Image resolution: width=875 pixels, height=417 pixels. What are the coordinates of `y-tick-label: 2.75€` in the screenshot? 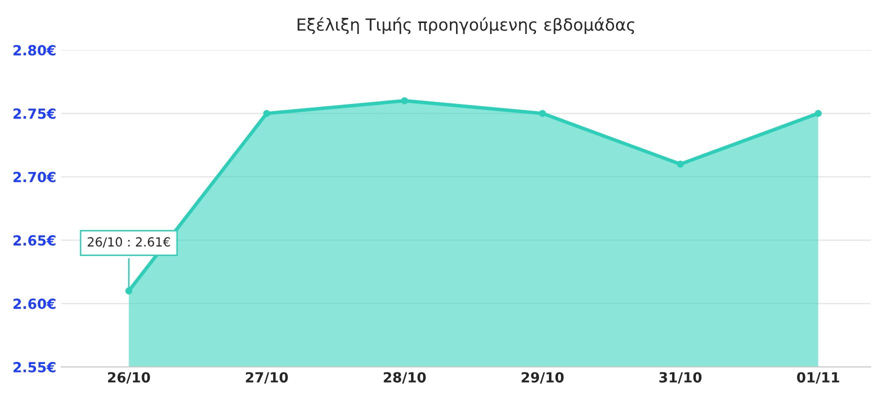 It's located at (35, 113).